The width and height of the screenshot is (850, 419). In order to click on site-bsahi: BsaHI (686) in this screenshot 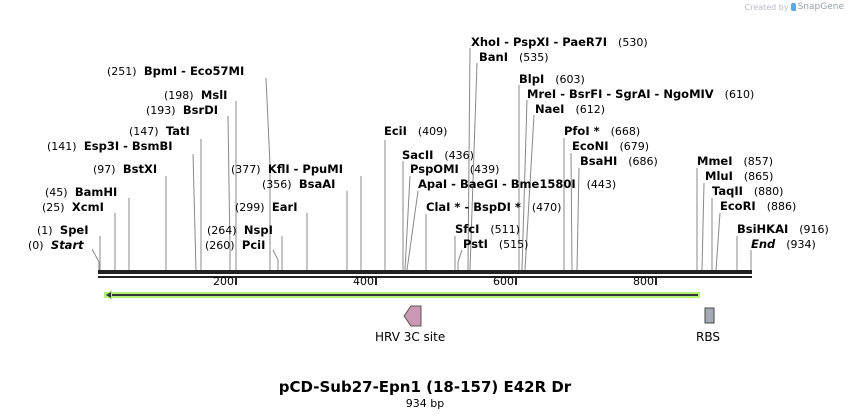, I will do `click(619, 161)`.